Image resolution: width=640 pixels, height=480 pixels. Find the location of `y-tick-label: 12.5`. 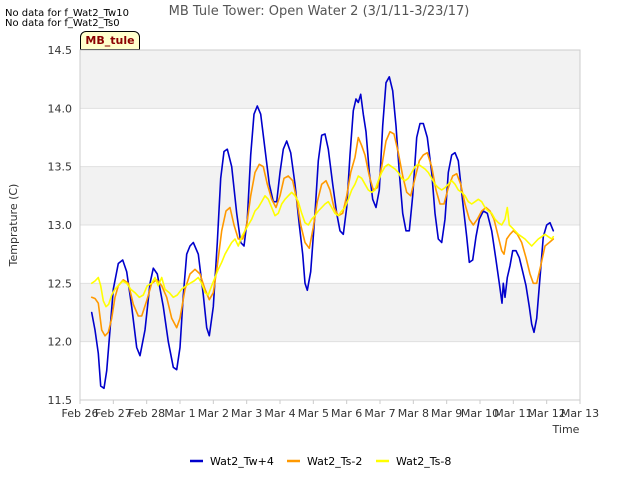

y-tick-label: 12.5 is located at coordinates (60, 283).